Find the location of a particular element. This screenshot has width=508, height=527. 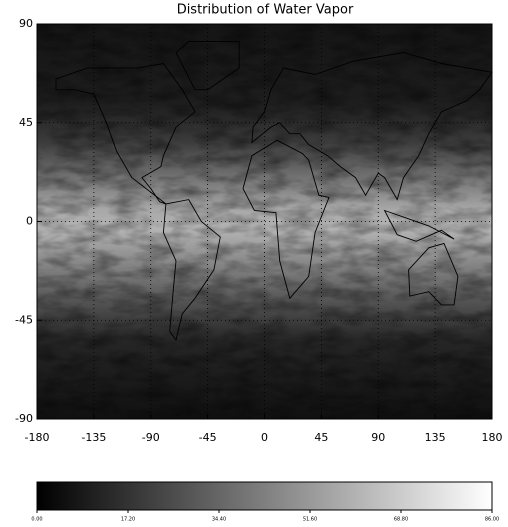

colorbar-tick-label: 51.60 is located at coordinates (310, 520).